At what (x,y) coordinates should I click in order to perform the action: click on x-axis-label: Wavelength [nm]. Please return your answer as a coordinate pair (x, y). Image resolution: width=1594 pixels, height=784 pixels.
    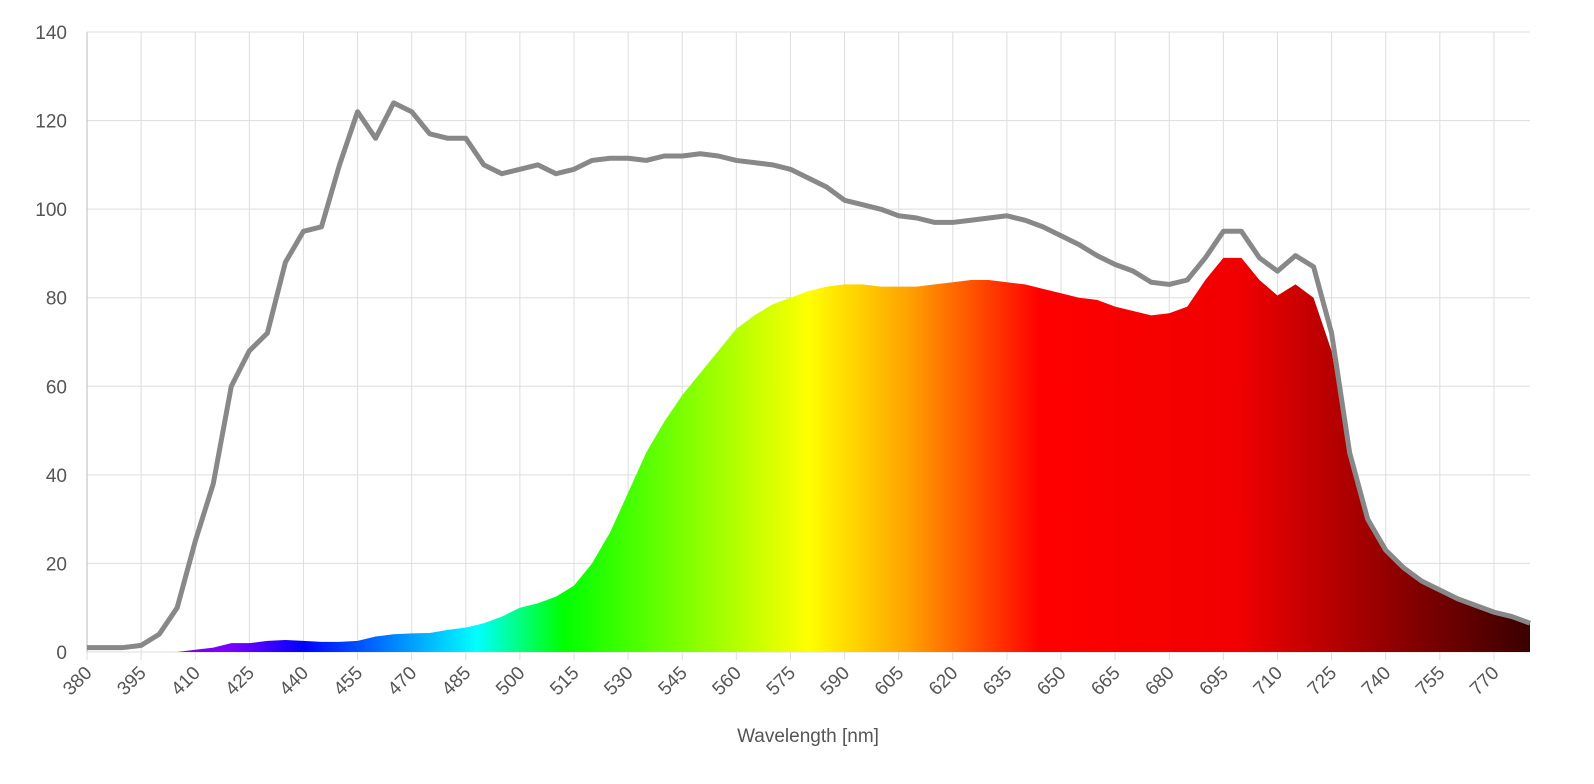
    Looking at the image, I should click on (808, 736).